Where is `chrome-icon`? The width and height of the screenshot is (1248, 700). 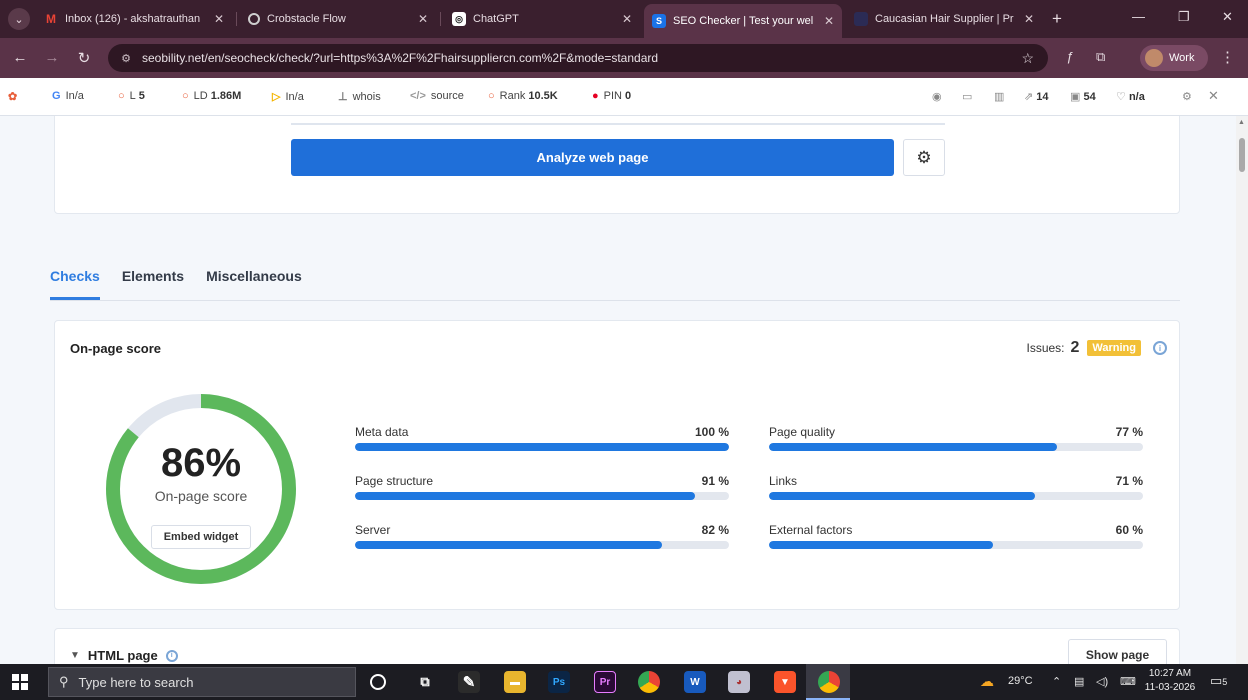
chrome-icon is located at coordinates (649, 682).